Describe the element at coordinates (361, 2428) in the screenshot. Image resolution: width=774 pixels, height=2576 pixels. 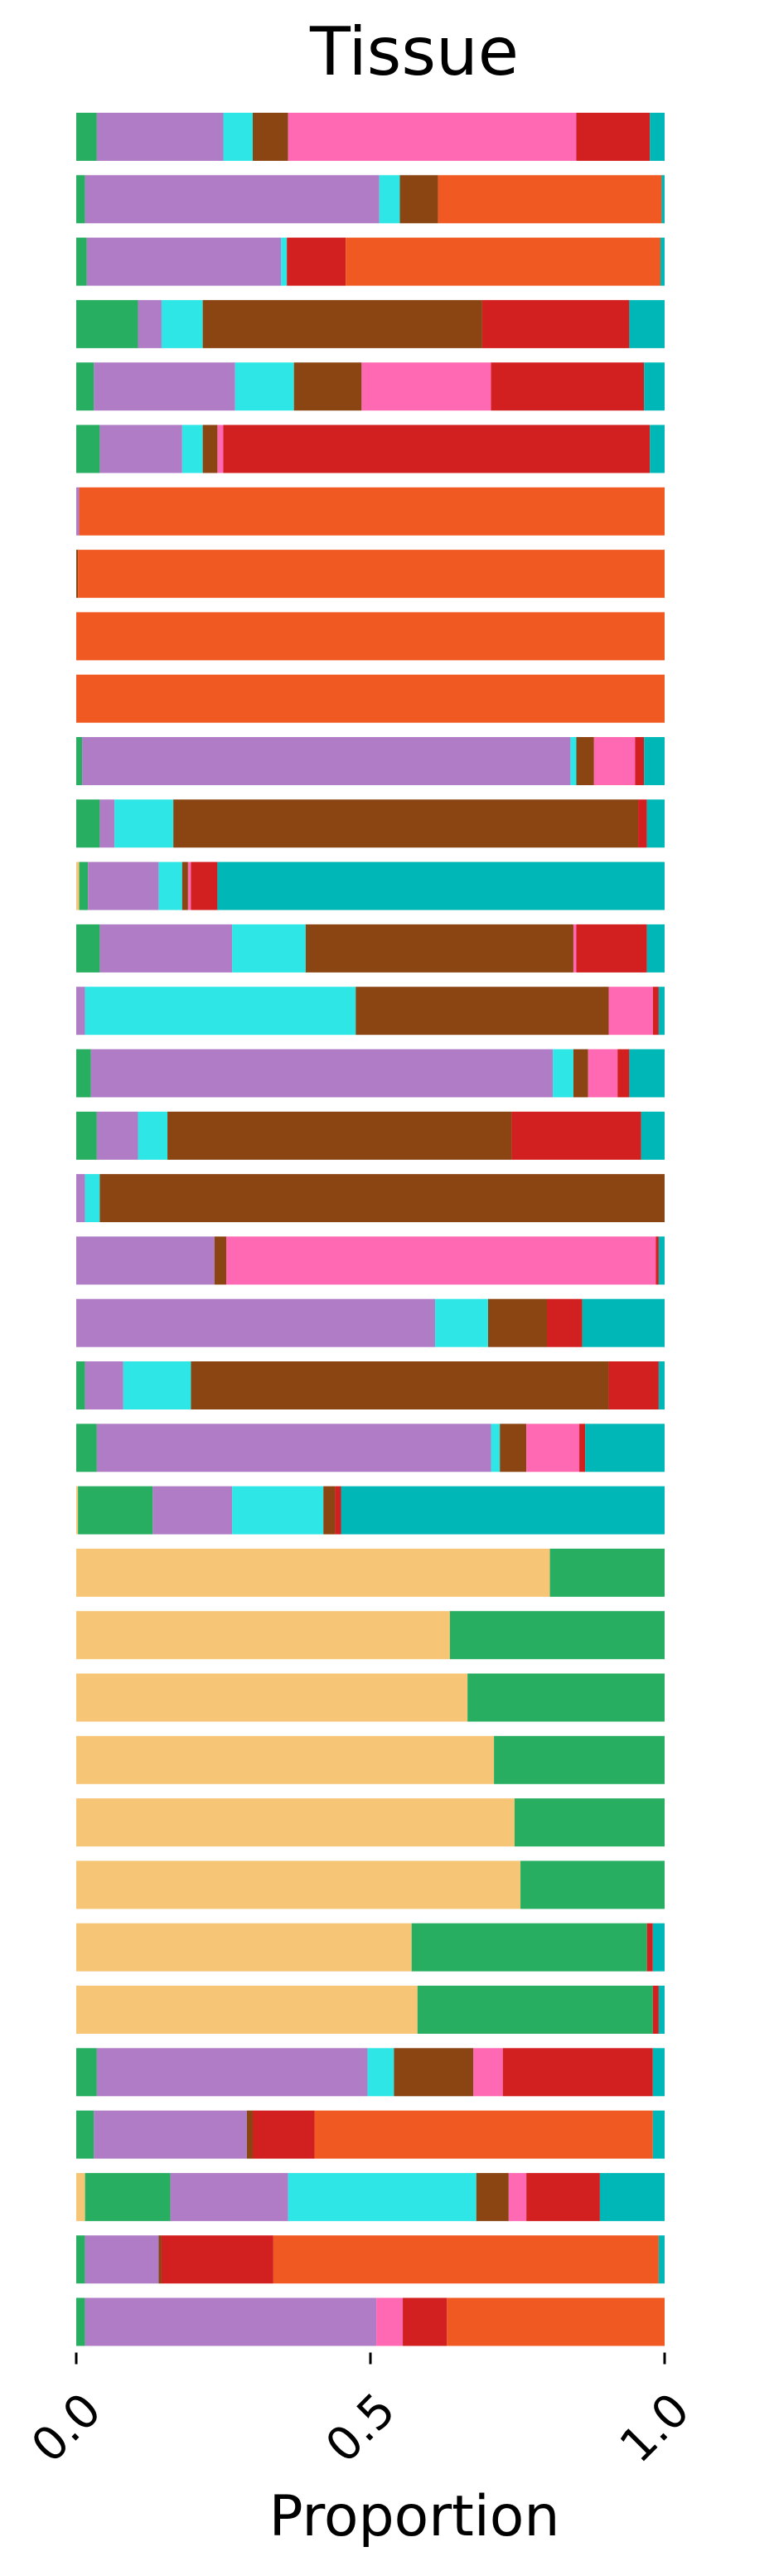
I see `x-tick-label-0.5: 0.5` at that location.